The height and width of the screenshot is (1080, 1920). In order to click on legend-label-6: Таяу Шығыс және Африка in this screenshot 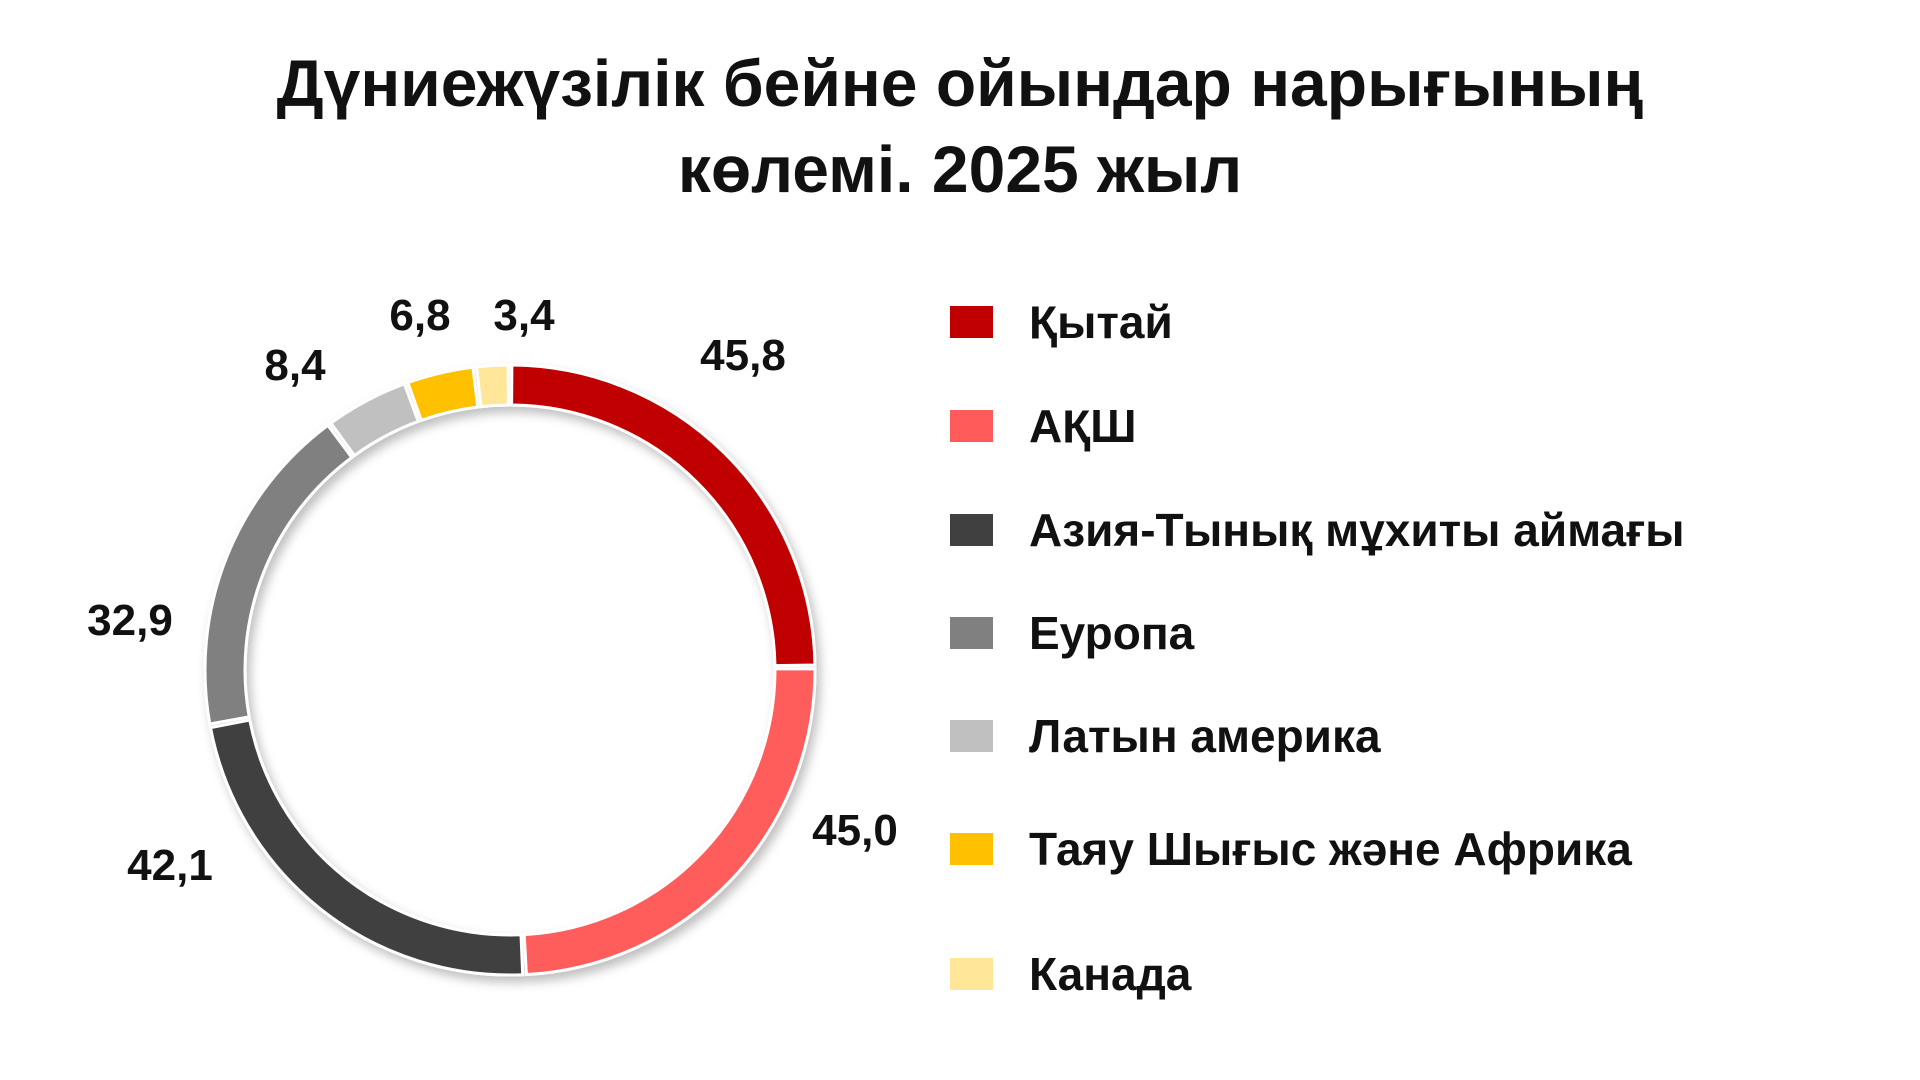, I will do `click(1330, 849)`.